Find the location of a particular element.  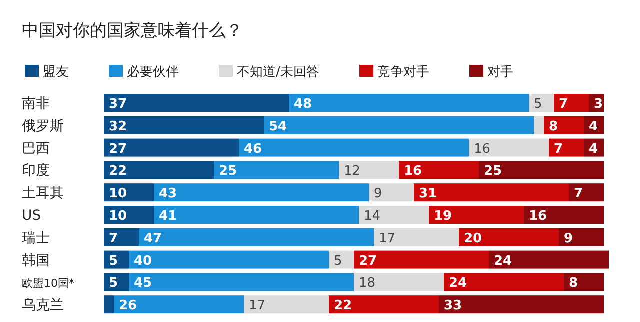

data-label: 46 is located at coordinates (253, 149).